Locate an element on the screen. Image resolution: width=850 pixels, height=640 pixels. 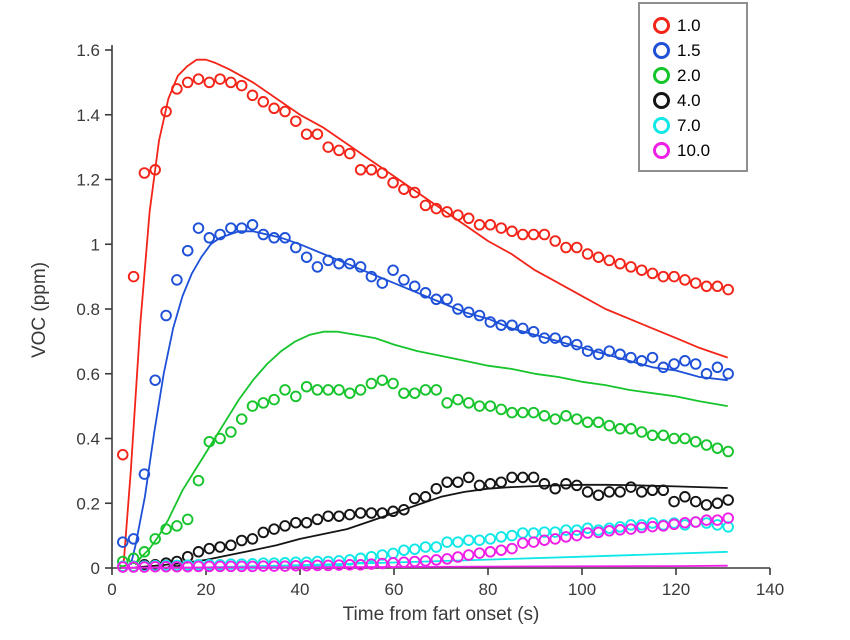
legend-item-label: 1.5 is located at coordinates (689, 50).